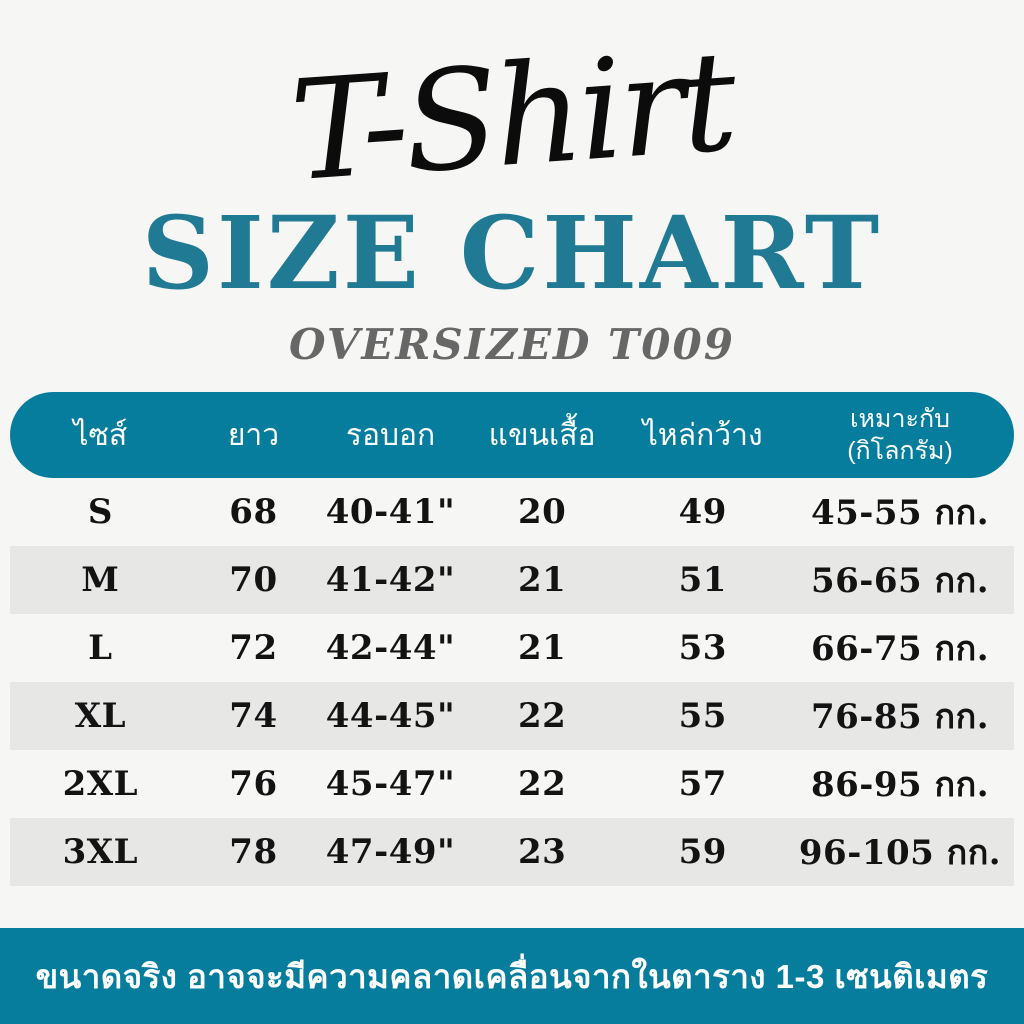 This screenshot has width=1024, height=1024. What do you see at coordinates (100, 648) in the screenshot?
I see `cell-size: L` at bounding box center [100, 648].